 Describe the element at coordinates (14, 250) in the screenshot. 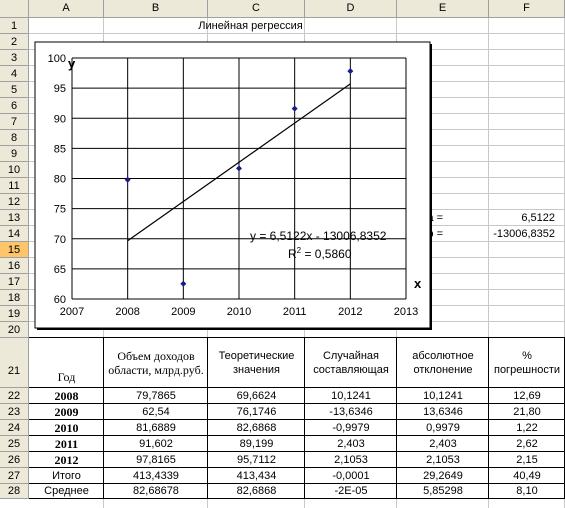

I see `row-header-15: 15` at that location.